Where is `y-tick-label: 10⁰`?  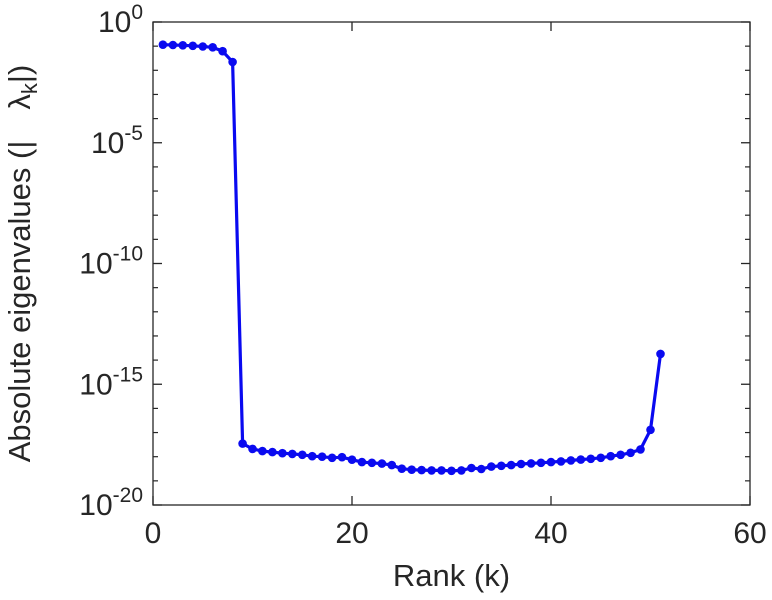 y-tick-label: 10⁰ is located at coordinates (120, 20).